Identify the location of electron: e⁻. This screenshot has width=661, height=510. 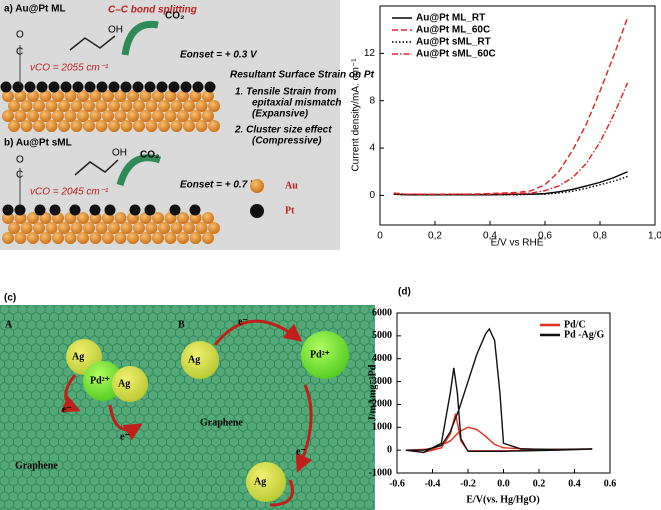
(125, 436).